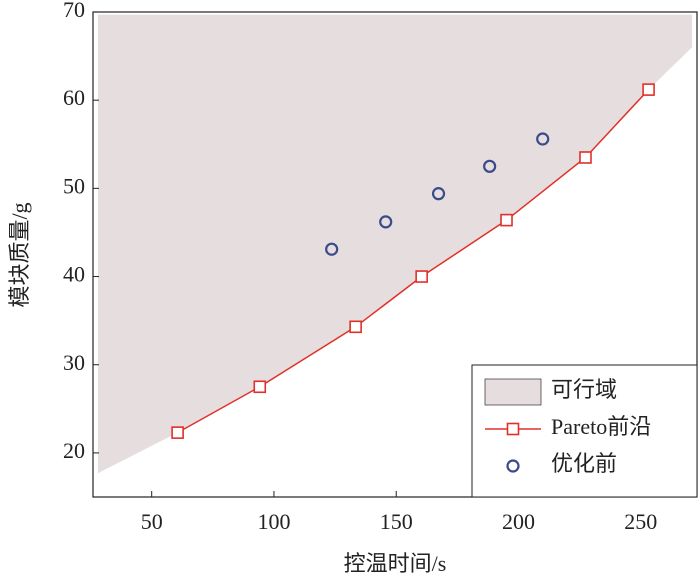 The width and height of the screenshot is (700, 584). What do you see at coordinates (518, 521) in the screenshot?
I see `x-tick-label: 200` at bounding box center [518, 521].